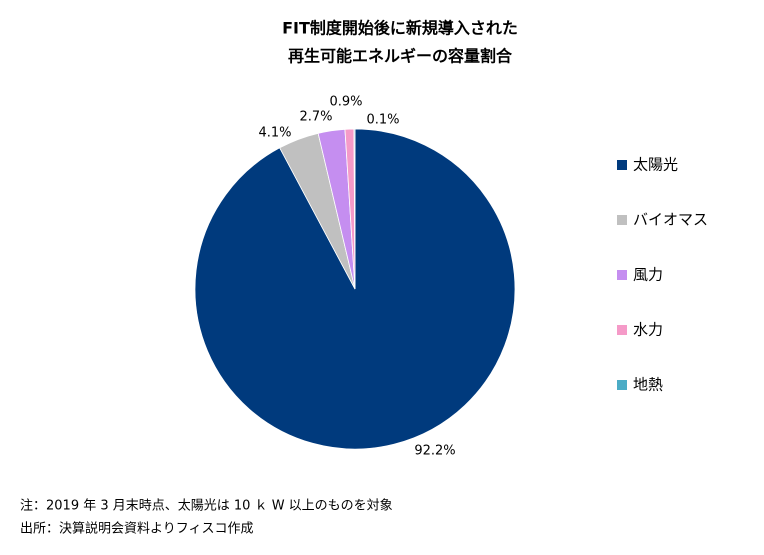  What do you see at coordinates (400, 56) in the screenshot?
I see `chart-title: 再生可能エネルギーの容量割合` at bounding box center [400, 56].